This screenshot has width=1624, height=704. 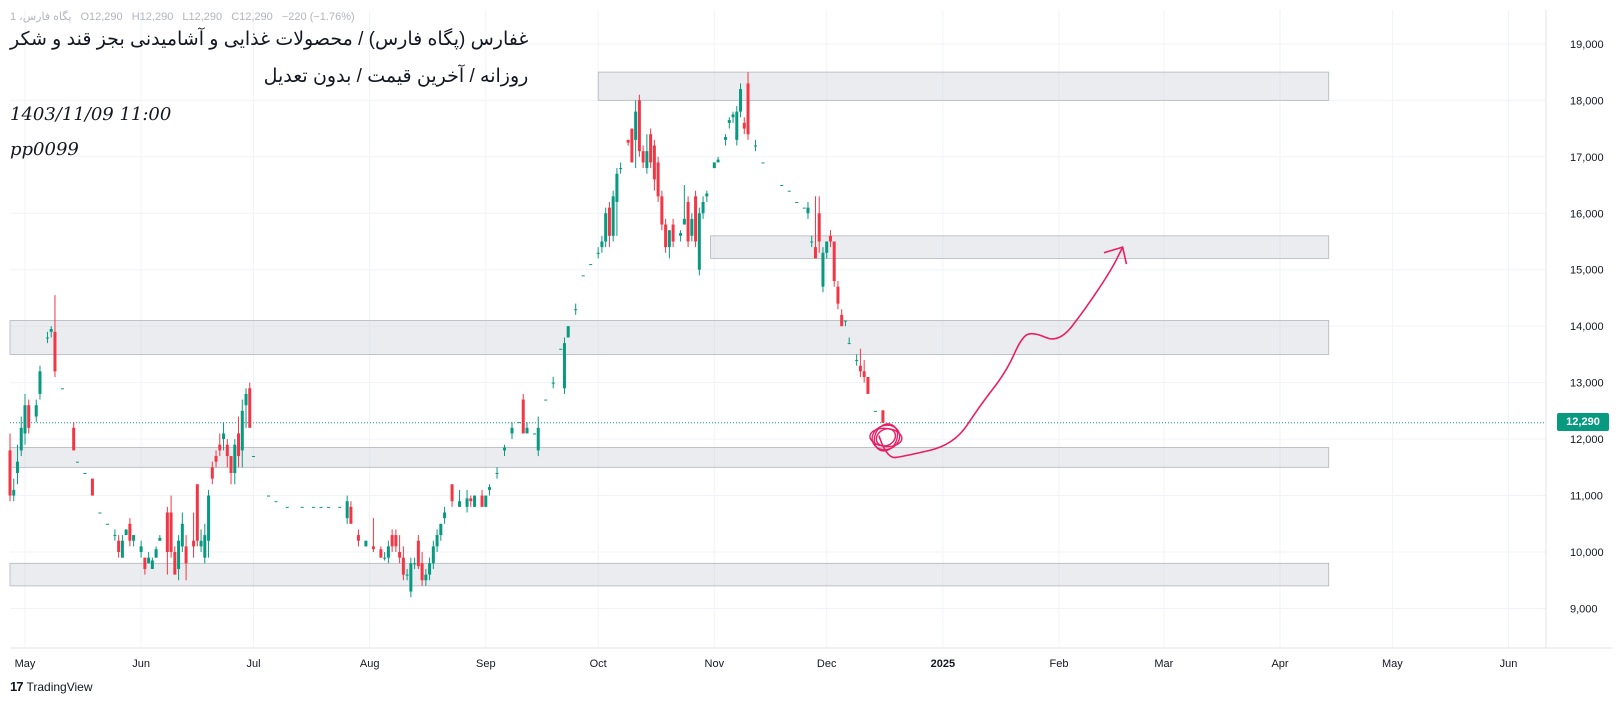 What do you see at coordinates (1392, 664) in the screenshot?
I see `x-tick-label: May` at bounding box center [1392, 664].